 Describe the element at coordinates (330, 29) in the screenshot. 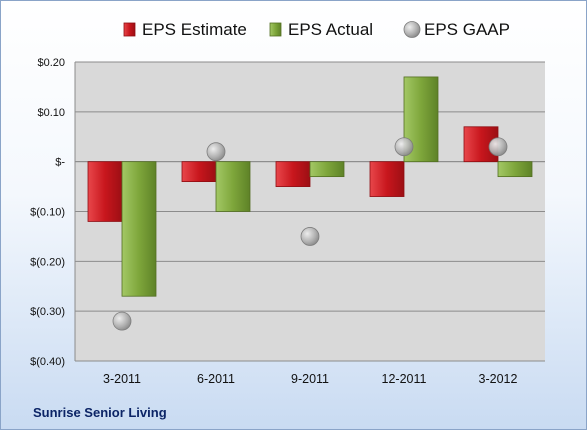

I see `legend-actual-label: EPS Actual` at that location.